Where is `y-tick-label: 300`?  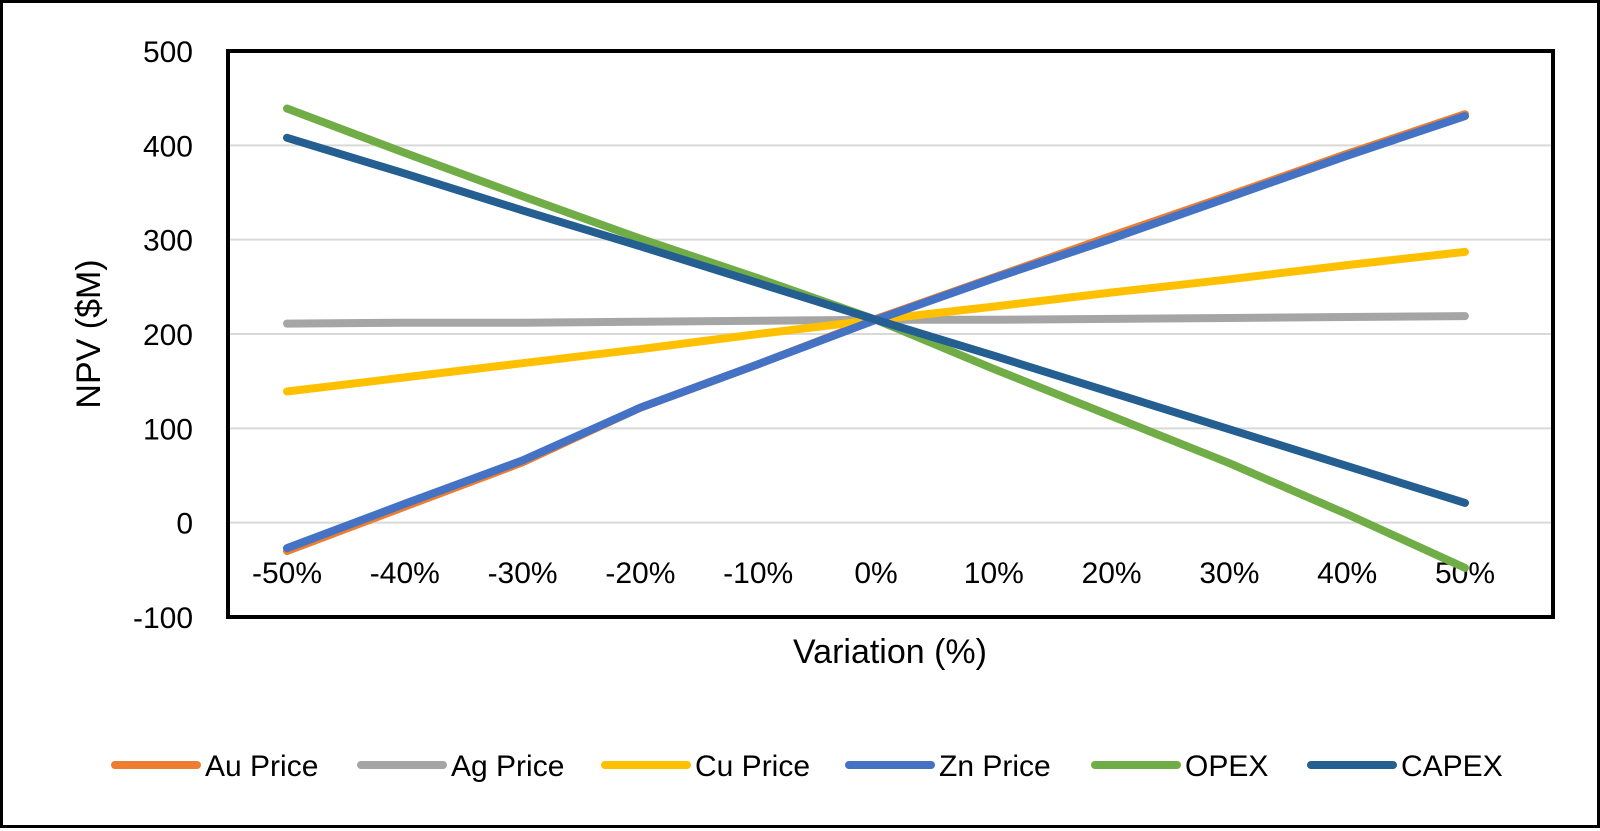
y-tick-label: 300 is located at coordinates (168, 241).